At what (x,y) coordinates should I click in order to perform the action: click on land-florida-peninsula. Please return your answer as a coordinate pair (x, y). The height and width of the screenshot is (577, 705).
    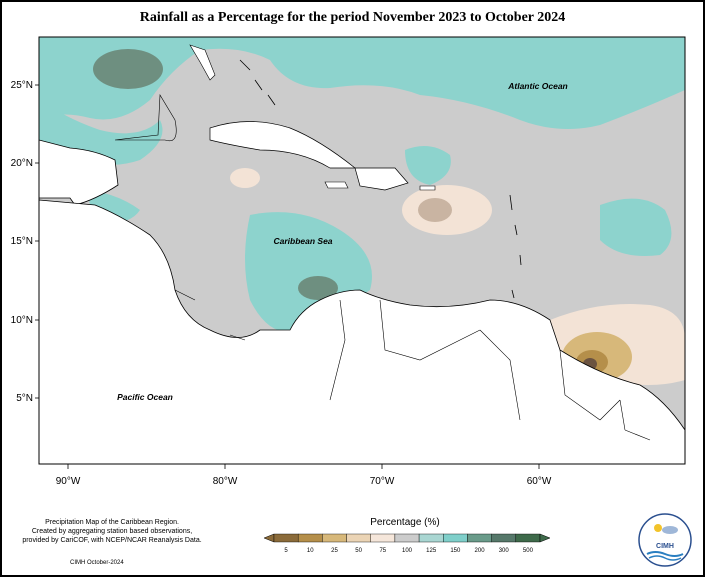
    Looking at the image, I should click on (202, 62).